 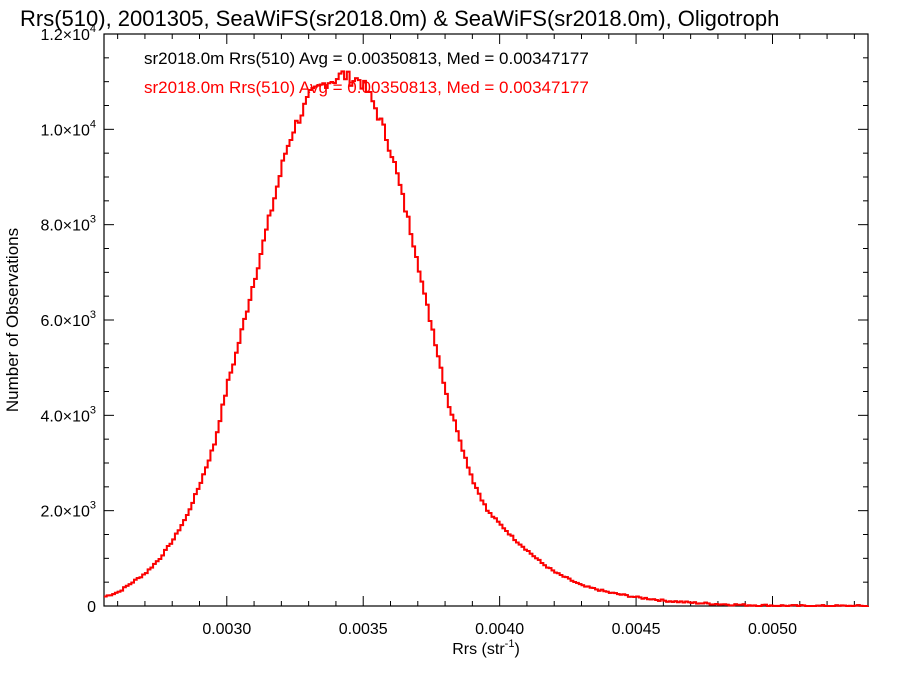 I want to click on y-tick-label: 1.2×10⁴, so click(x=68, y=33).